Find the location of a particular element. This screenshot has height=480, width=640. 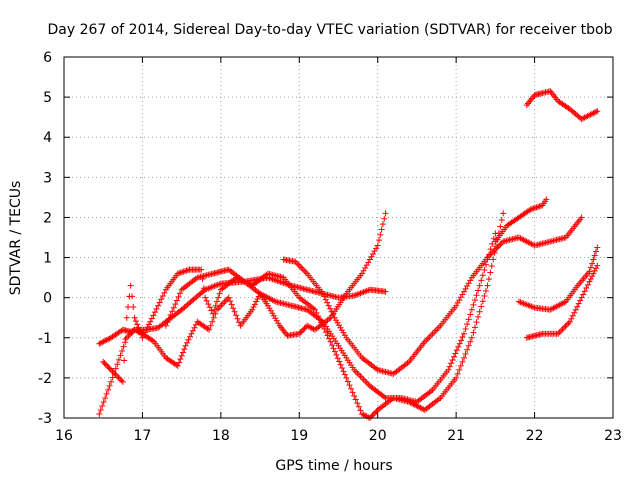

y-tick-label: 0 is located at coordinates (47, 299).